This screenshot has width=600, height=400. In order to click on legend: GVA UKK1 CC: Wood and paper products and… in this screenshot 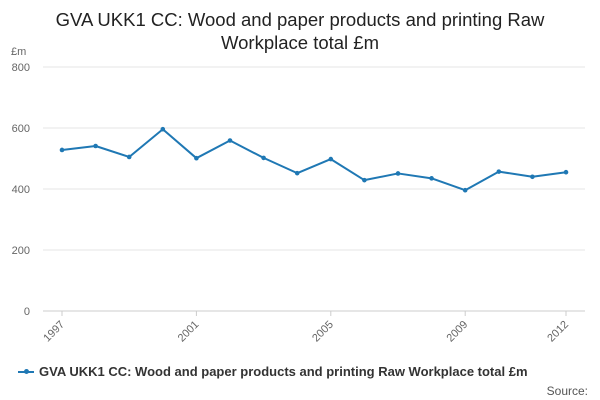, I will do `click(273, 371)`.